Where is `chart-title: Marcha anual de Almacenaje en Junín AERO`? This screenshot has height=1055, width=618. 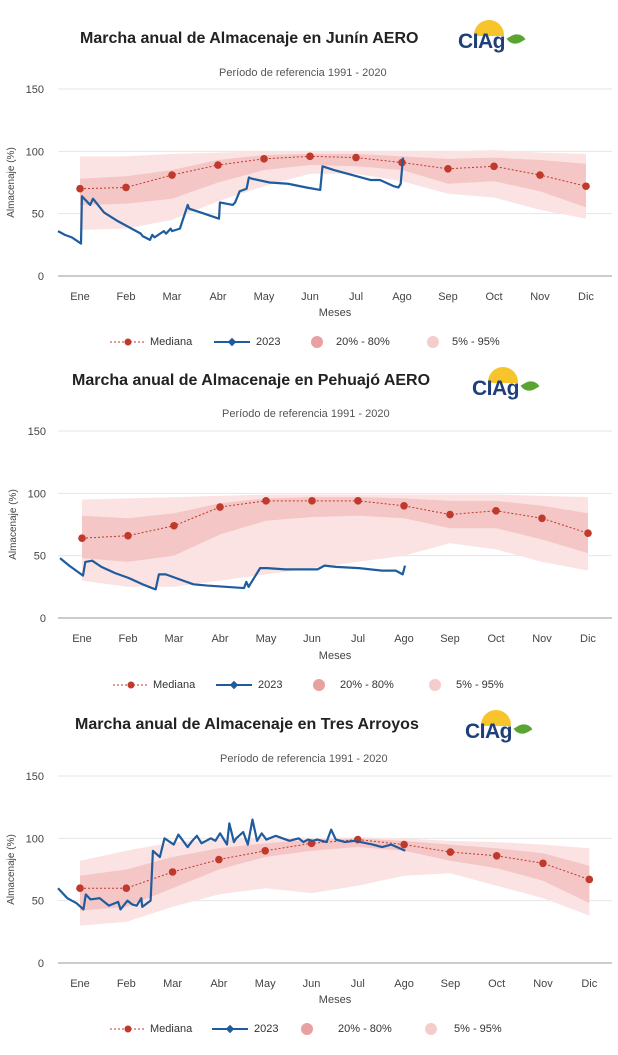 chart-title: Marcha anual de Almacenaje en Junín AERO is located at coordinates (249, 38).